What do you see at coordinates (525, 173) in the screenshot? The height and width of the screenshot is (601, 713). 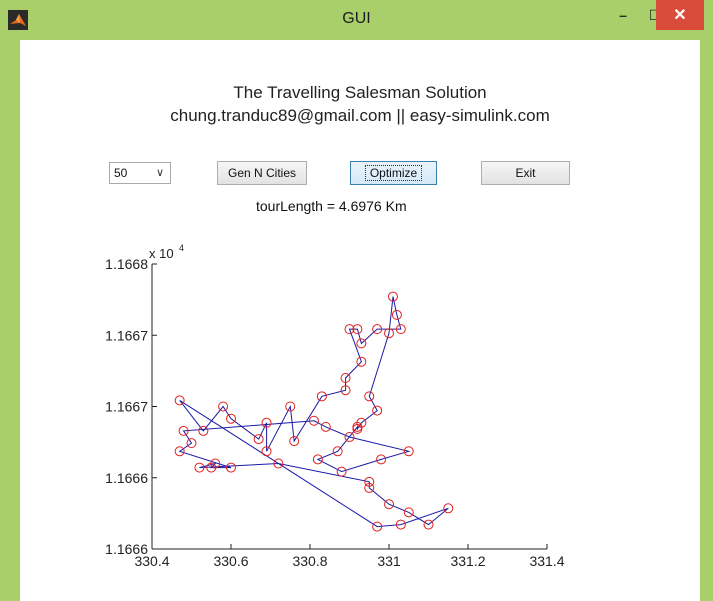 I see `exit-button: Exit` at bounding box center [525, 173].